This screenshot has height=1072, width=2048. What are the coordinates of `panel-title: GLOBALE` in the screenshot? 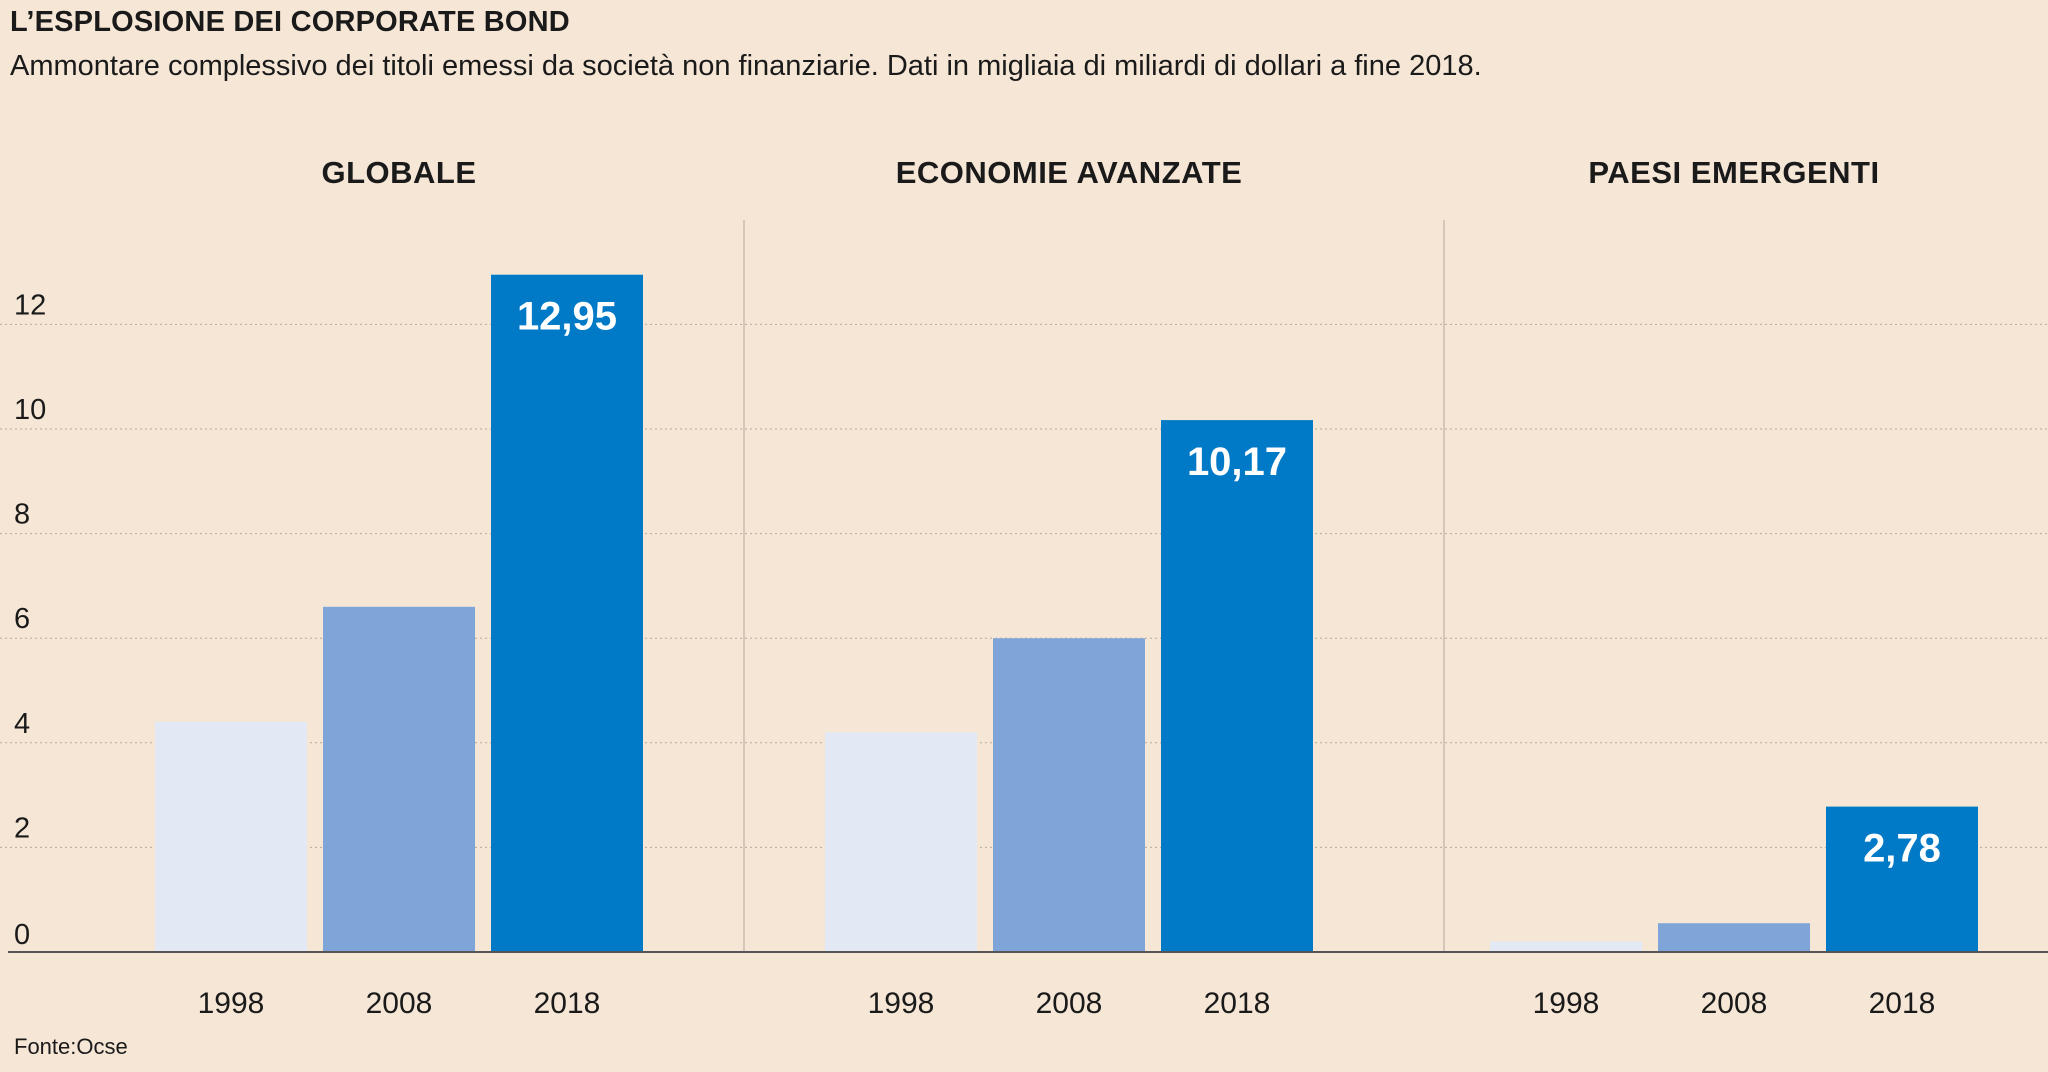 It's located at (398, 172).